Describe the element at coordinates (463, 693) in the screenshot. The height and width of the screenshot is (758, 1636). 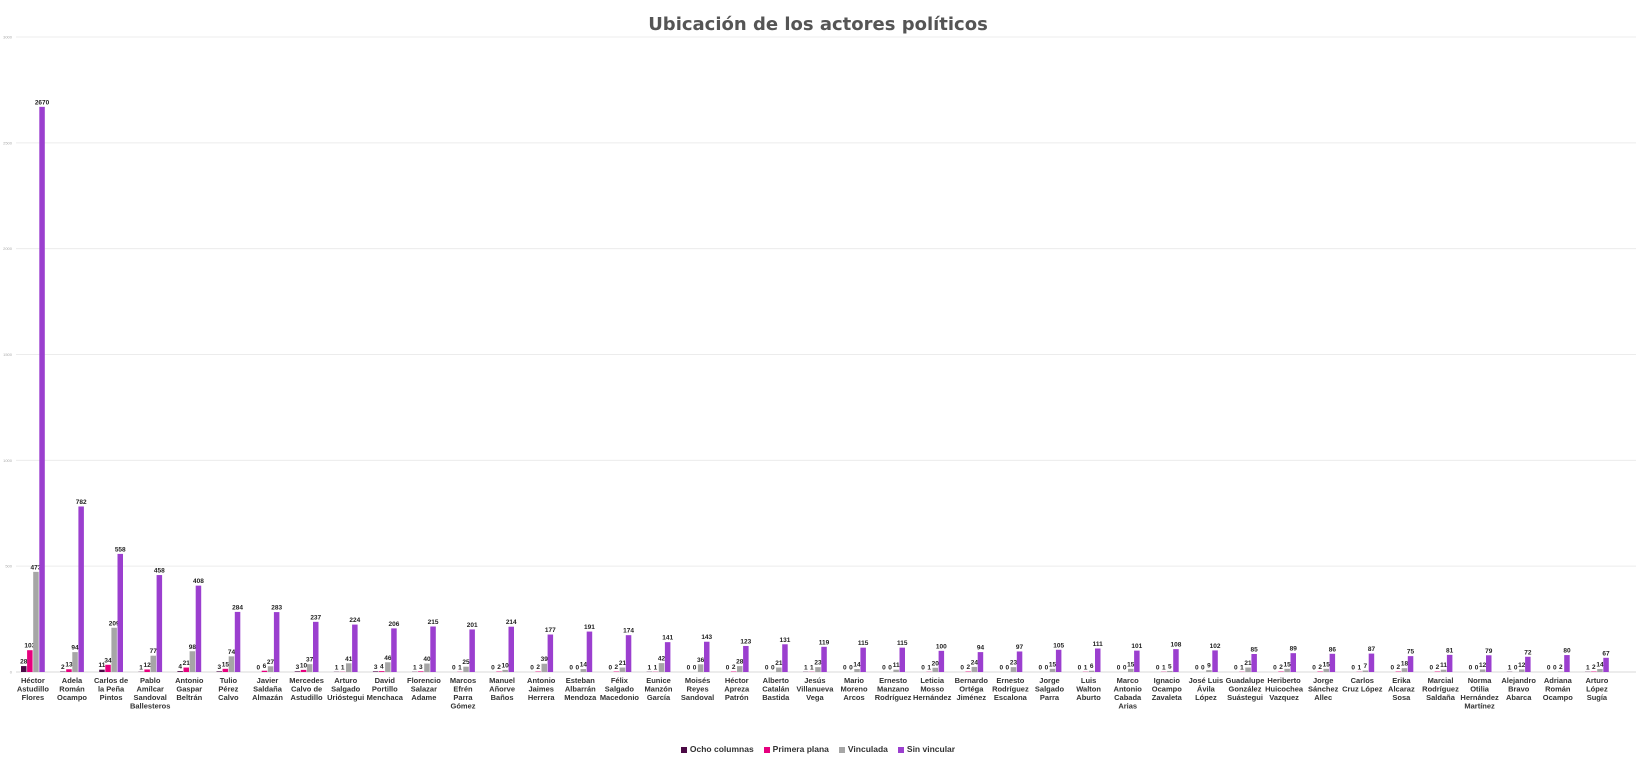
I see `x-tick-label: Marcos Efrén Parra Gómez` at that location.